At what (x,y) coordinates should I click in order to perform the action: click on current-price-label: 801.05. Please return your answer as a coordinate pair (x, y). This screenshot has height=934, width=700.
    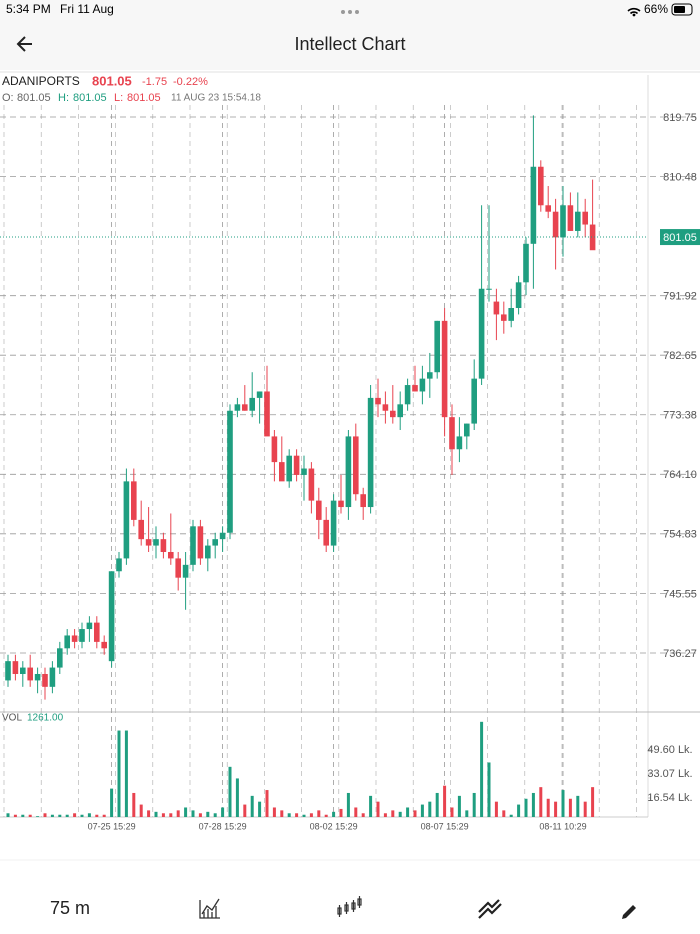
    Looking at the image, I should click on (680, 238).